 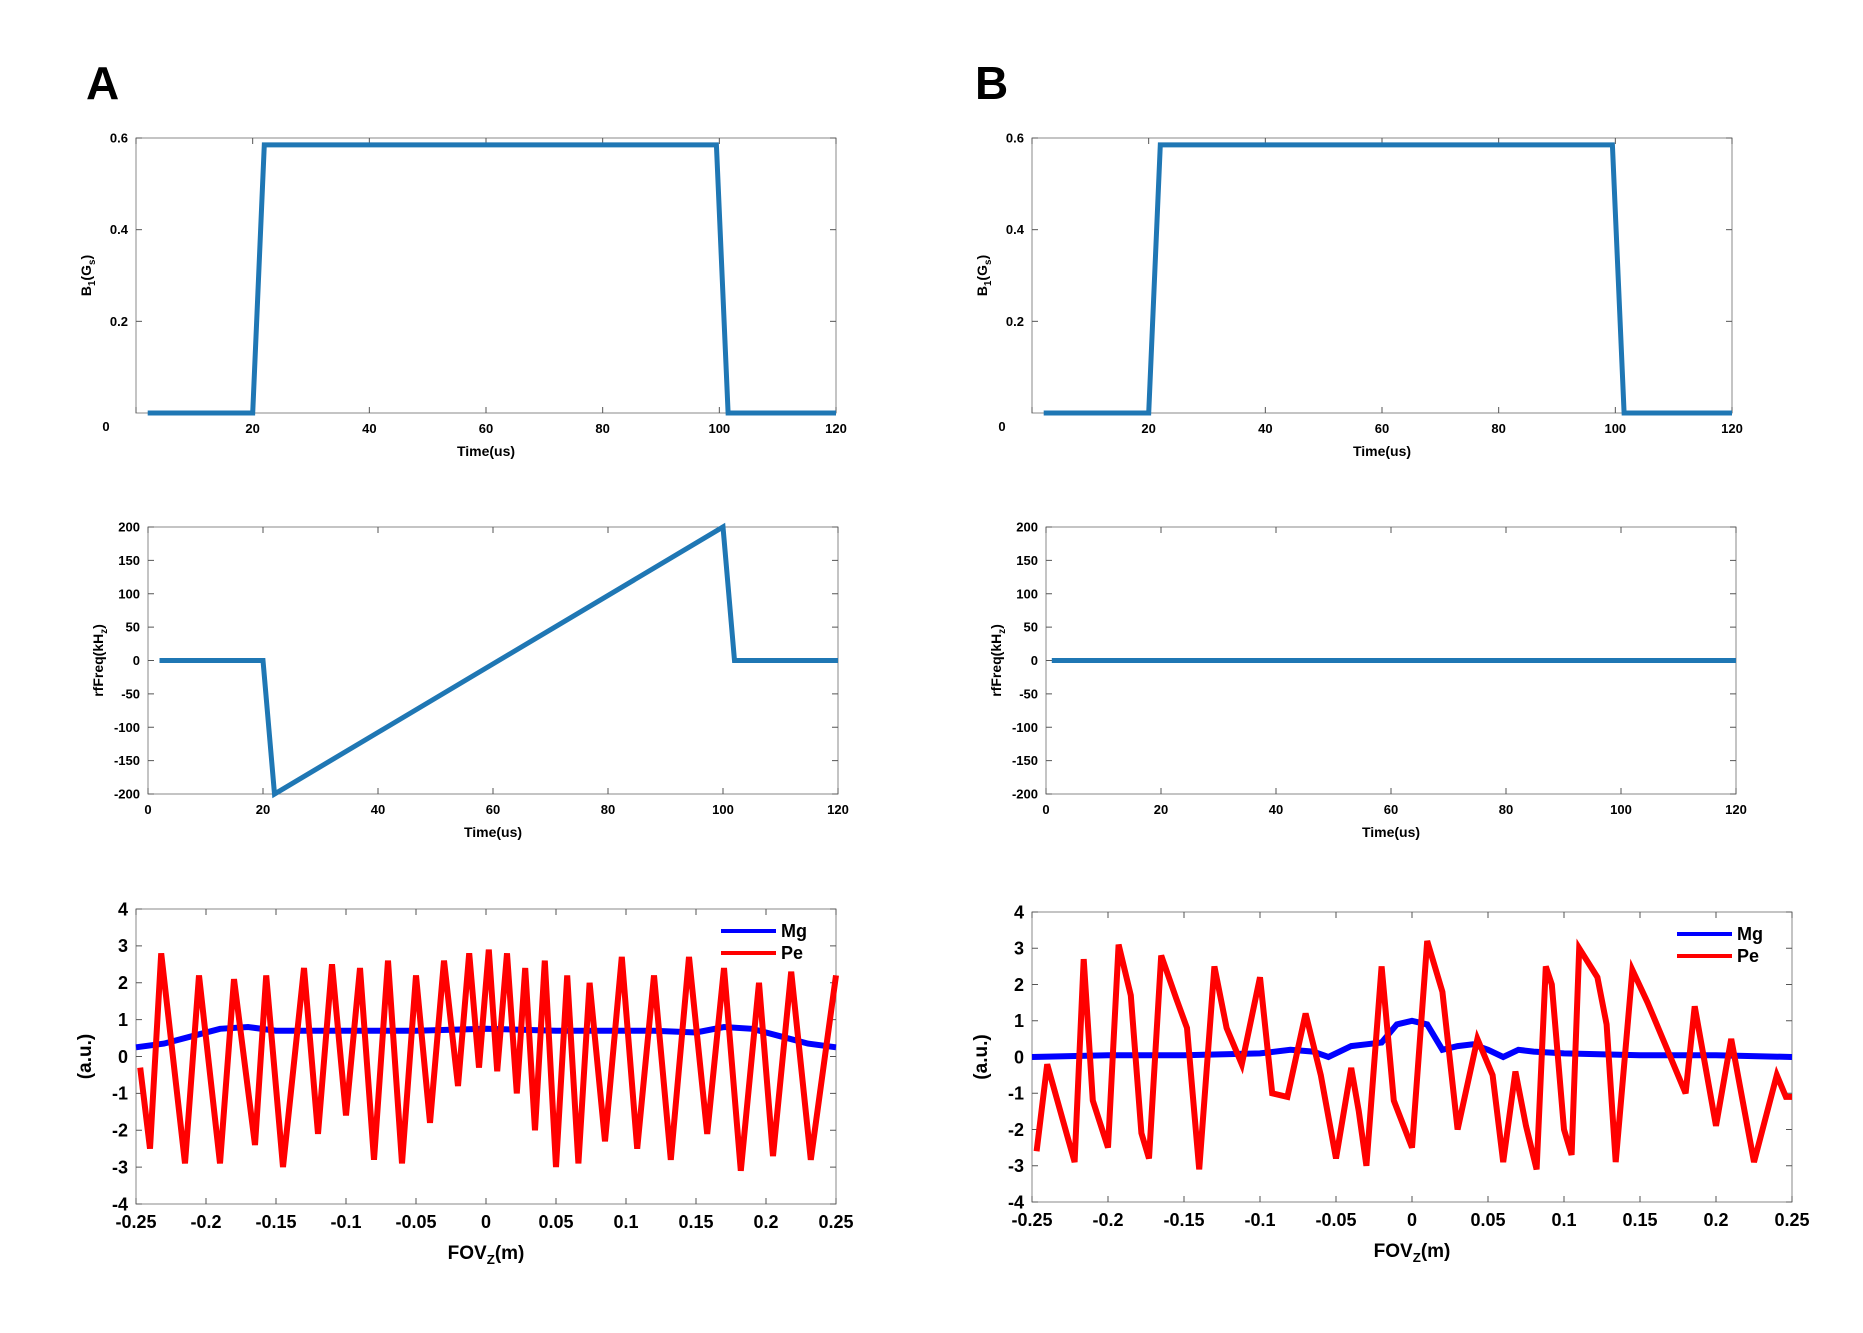 What do you see at coordinates (120, 1094) in the screenshot?
I see `y-tick-label: -1` at bounding box center [120, 1094].